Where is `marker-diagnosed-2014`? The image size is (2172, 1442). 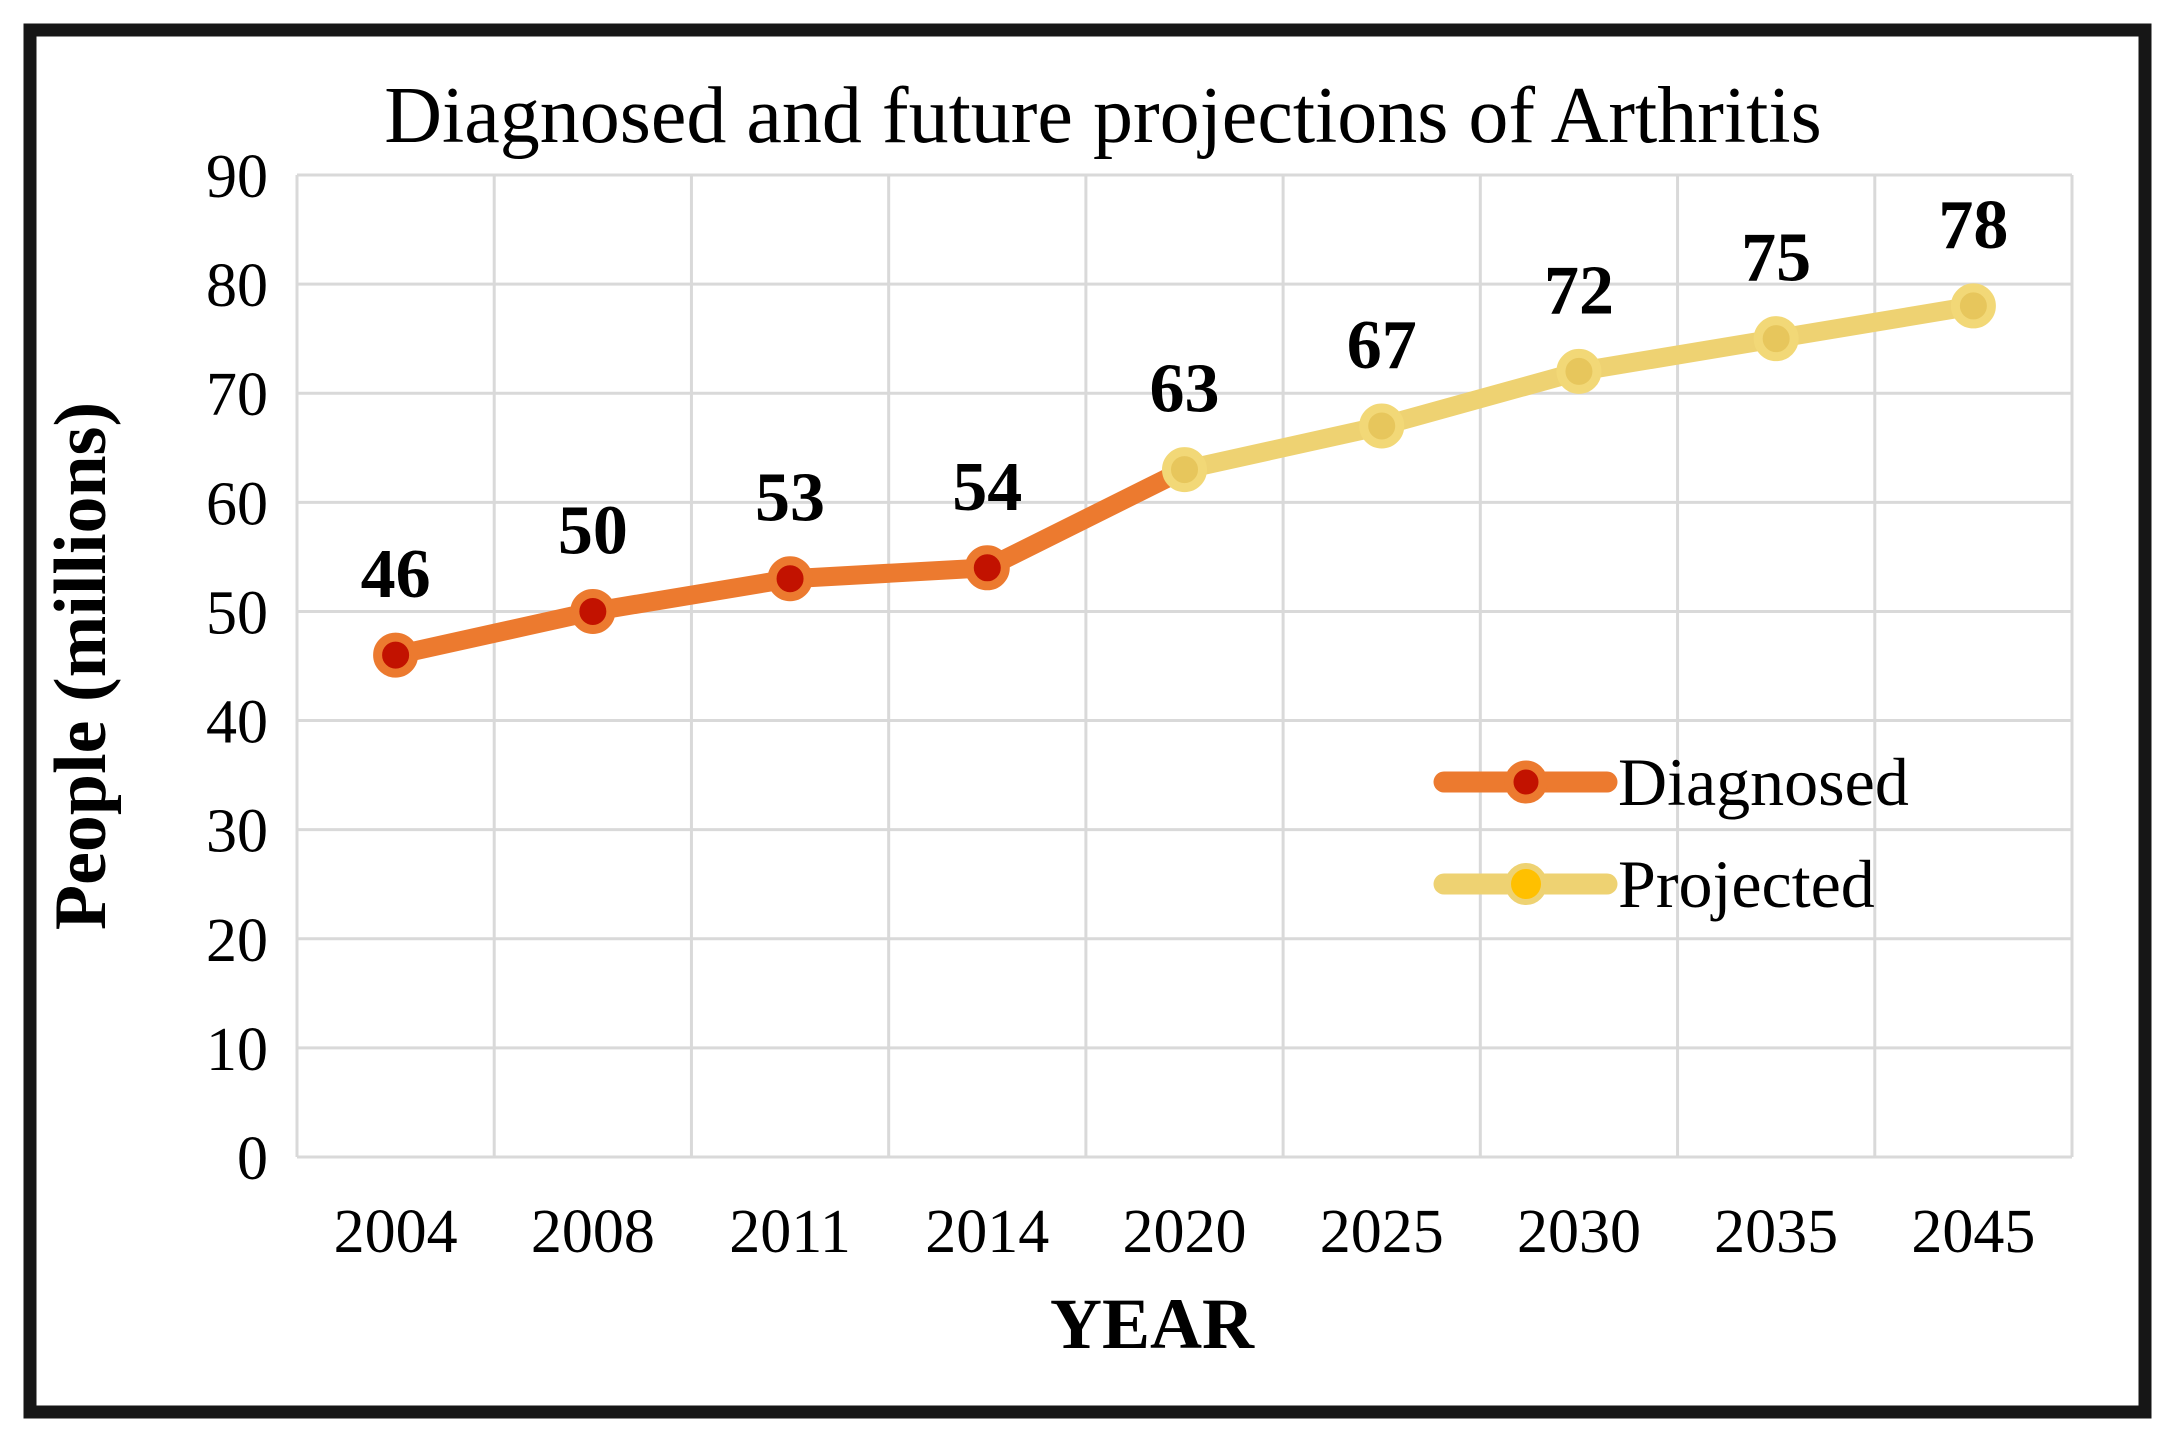
marker-diagnosed-2014 is located at coordinates (987, 568).